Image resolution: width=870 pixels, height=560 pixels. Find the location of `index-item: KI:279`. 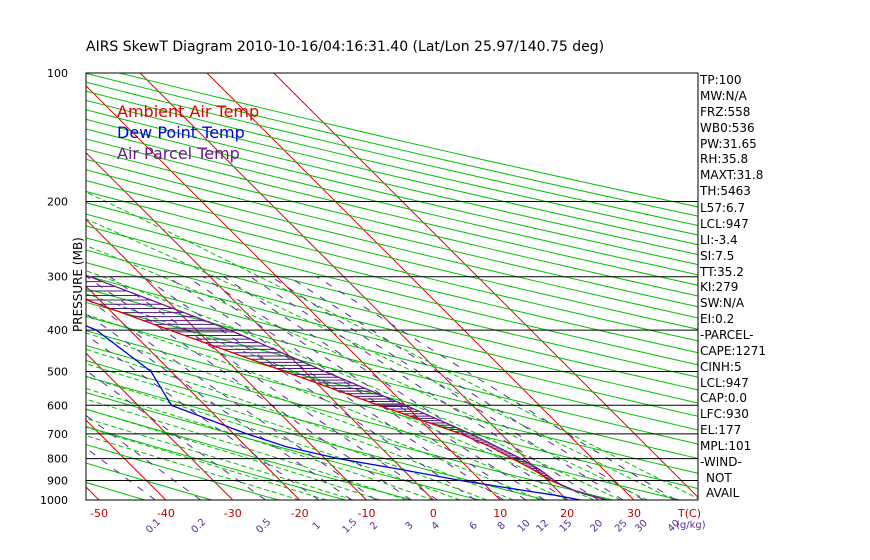

index-item: KI:279 is located at coordinates (719, 287).